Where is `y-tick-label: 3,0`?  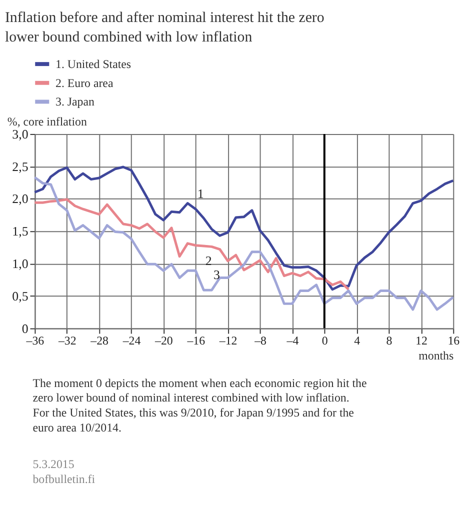 y-tick-label: 3,0 is located at coordinates (20, 134).